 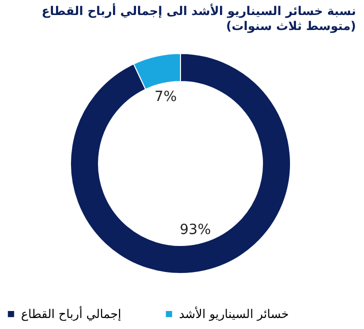 I want to click on legend-label: إجمالي أرباح القطاع, so click(x=71, y=314).